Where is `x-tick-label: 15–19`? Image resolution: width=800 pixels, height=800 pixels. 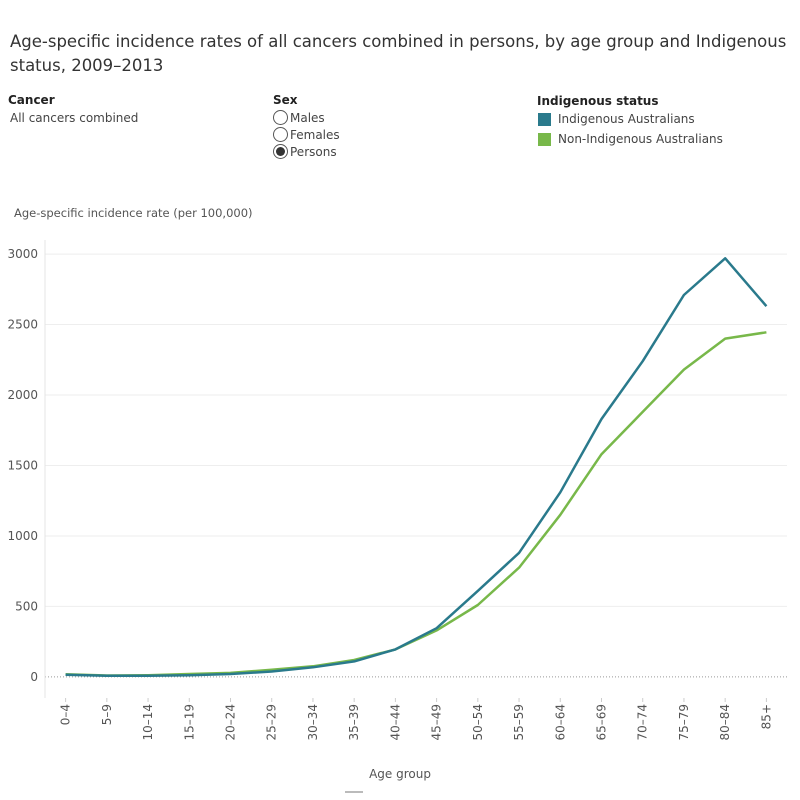
x-tick-label: 15–19 is located at coordinates (189, 722).